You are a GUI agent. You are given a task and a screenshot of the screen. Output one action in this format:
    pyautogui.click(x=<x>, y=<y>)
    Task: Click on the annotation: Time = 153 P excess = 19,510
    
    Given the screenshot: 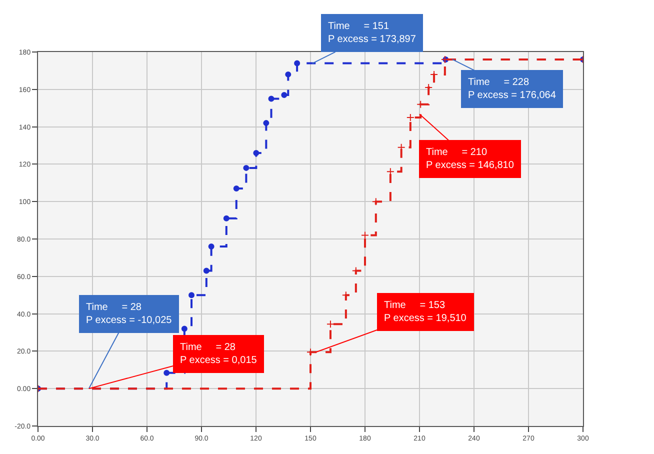 What is the action you would take?
    pyautogui.click(x=425, y=312)
    